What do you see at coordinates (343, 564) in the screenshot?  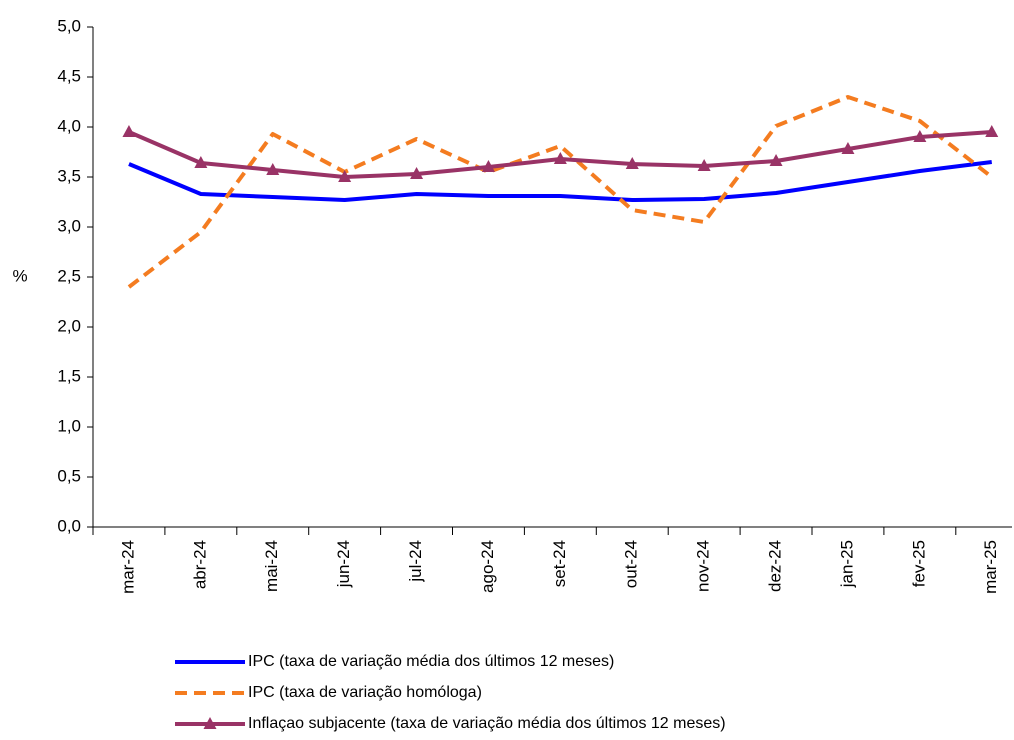 I see `x-tick-label: jun-24` at bounding box center [343, 564].